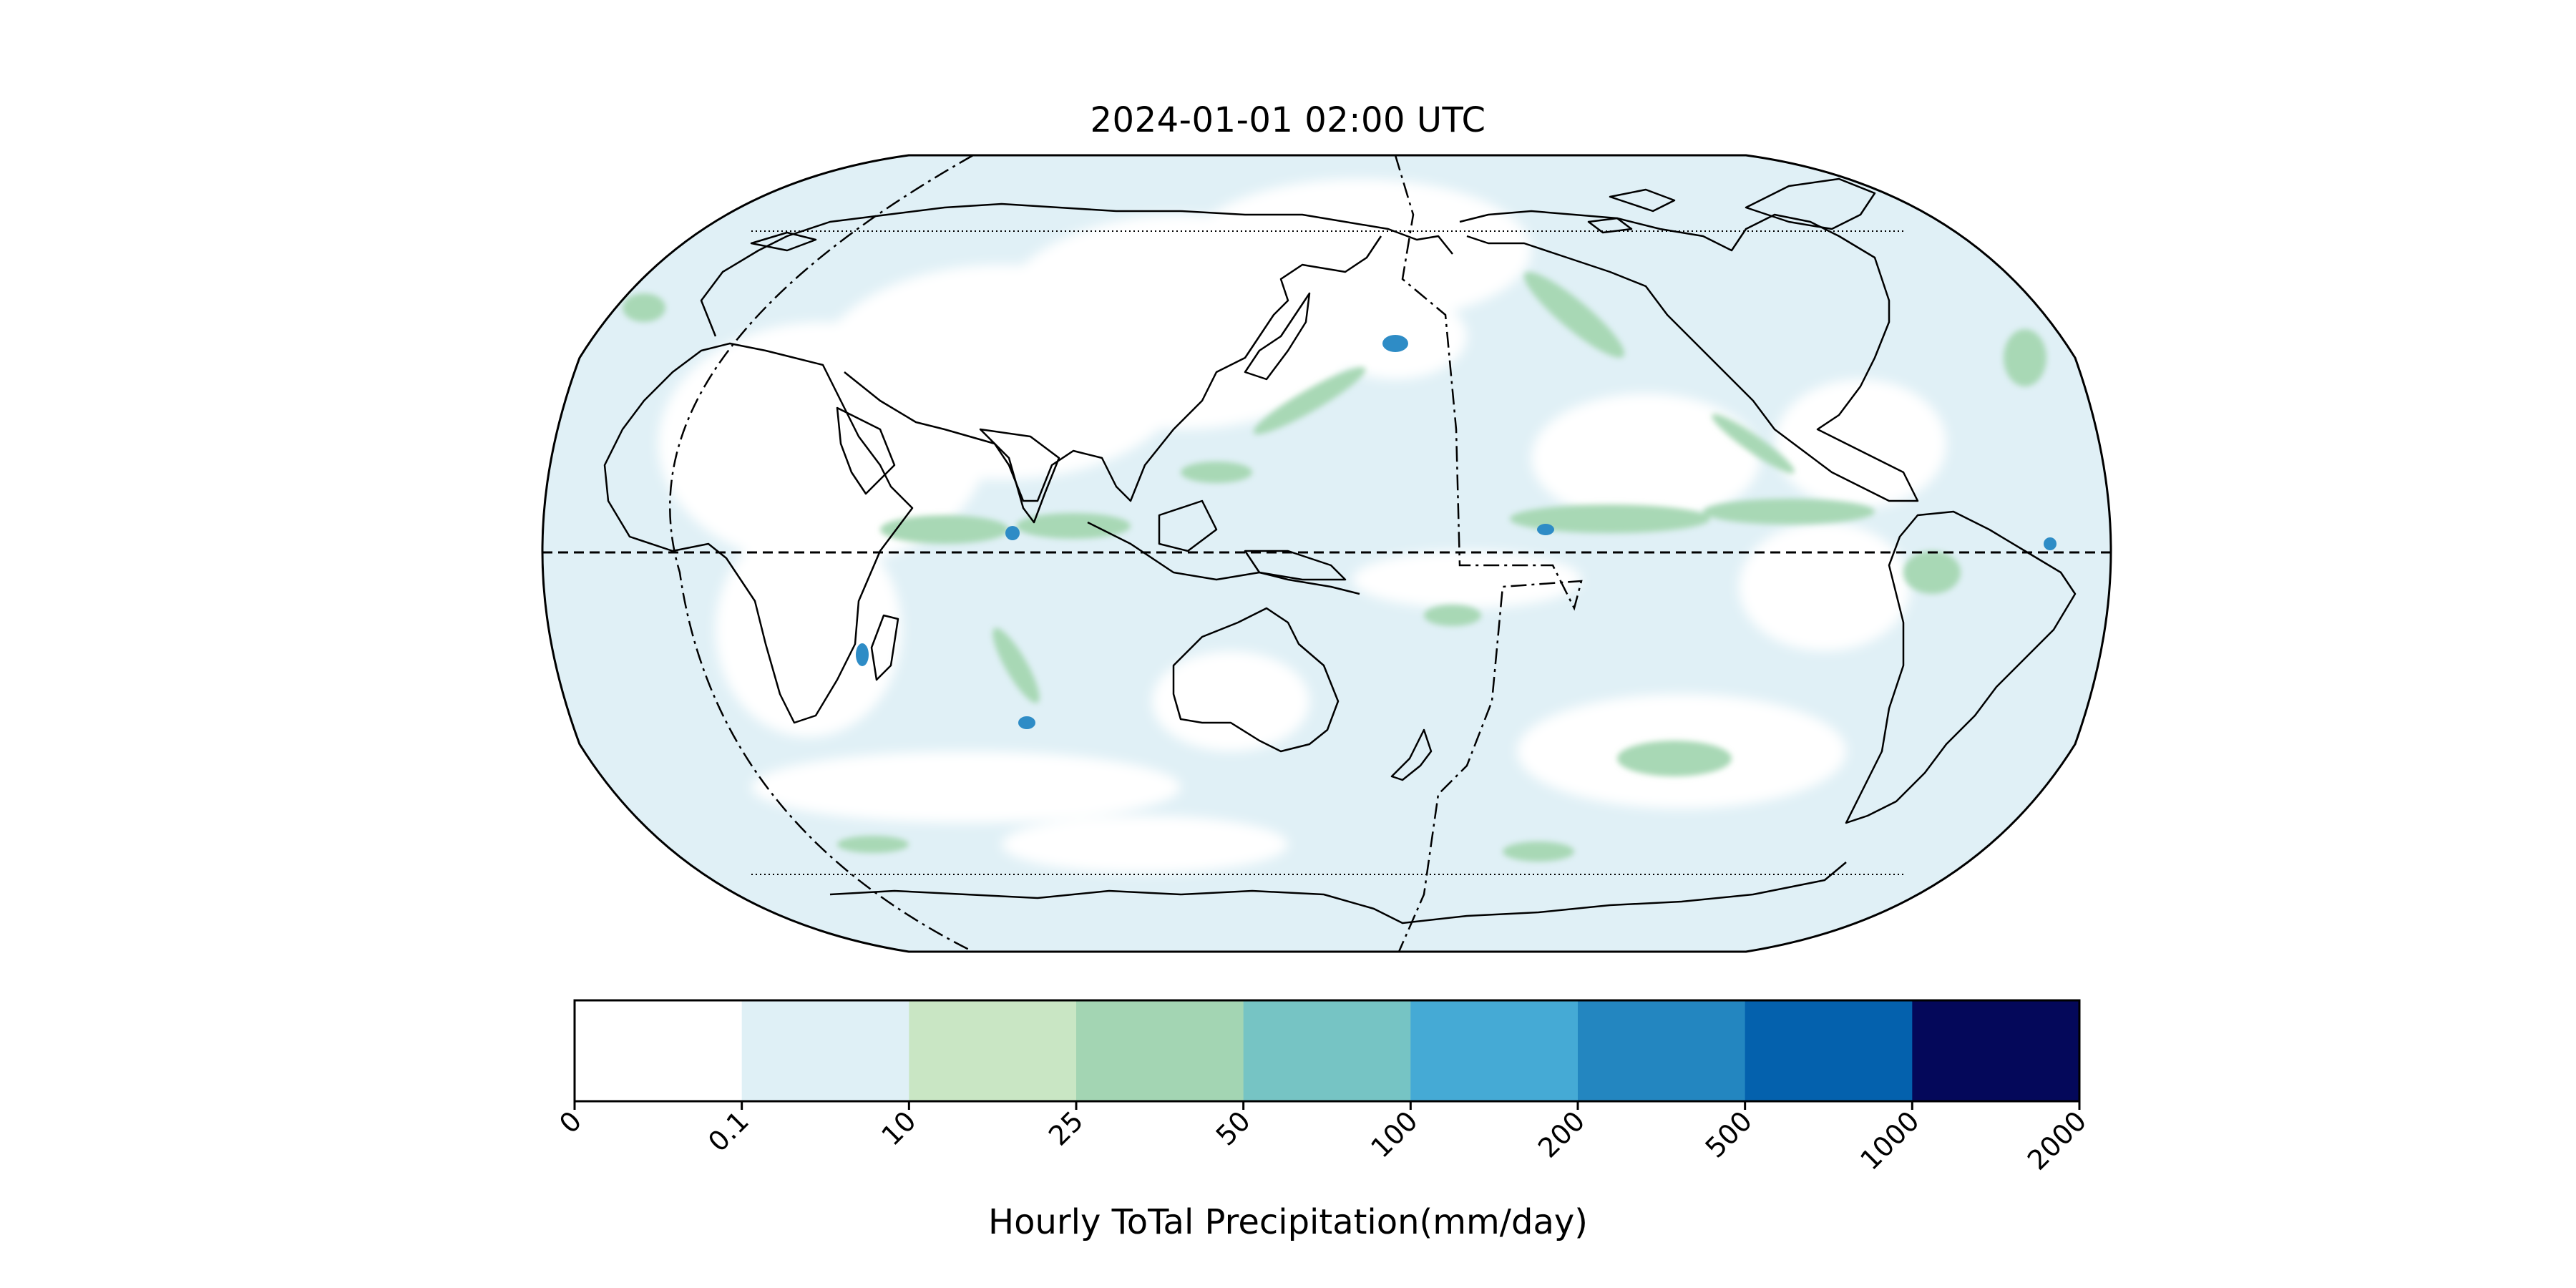  I want to click on colorbar-tick-label: 50, so click(1233, 1128).